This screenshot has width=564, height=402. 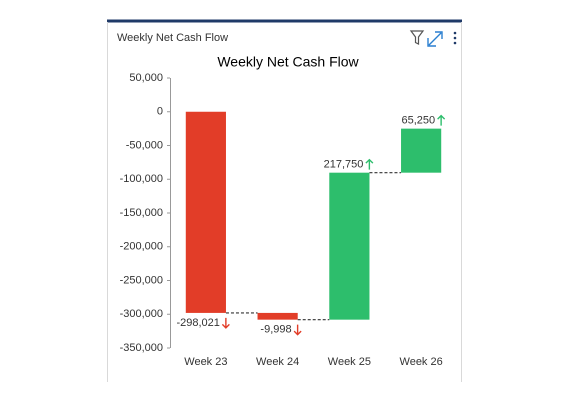 I want to click on widget-title: Weekly Net Cash Flow, so click(x=172, y=38).